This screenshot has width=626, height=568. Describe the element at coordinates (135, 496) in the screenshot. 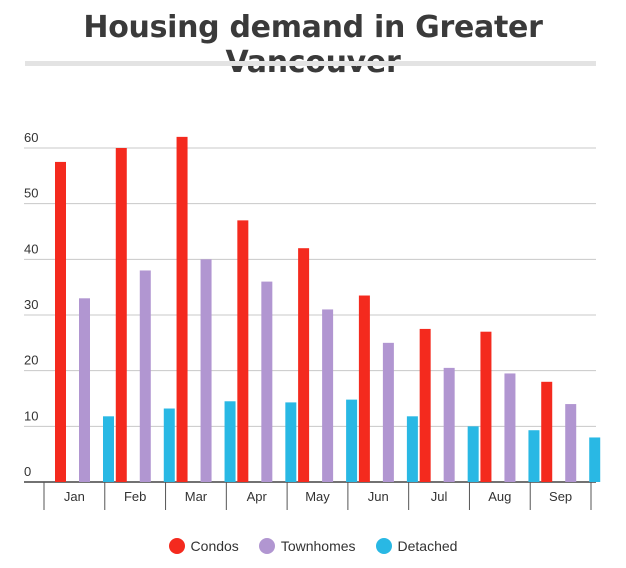

I see `x-tick-label-feb: Feb` at that location.